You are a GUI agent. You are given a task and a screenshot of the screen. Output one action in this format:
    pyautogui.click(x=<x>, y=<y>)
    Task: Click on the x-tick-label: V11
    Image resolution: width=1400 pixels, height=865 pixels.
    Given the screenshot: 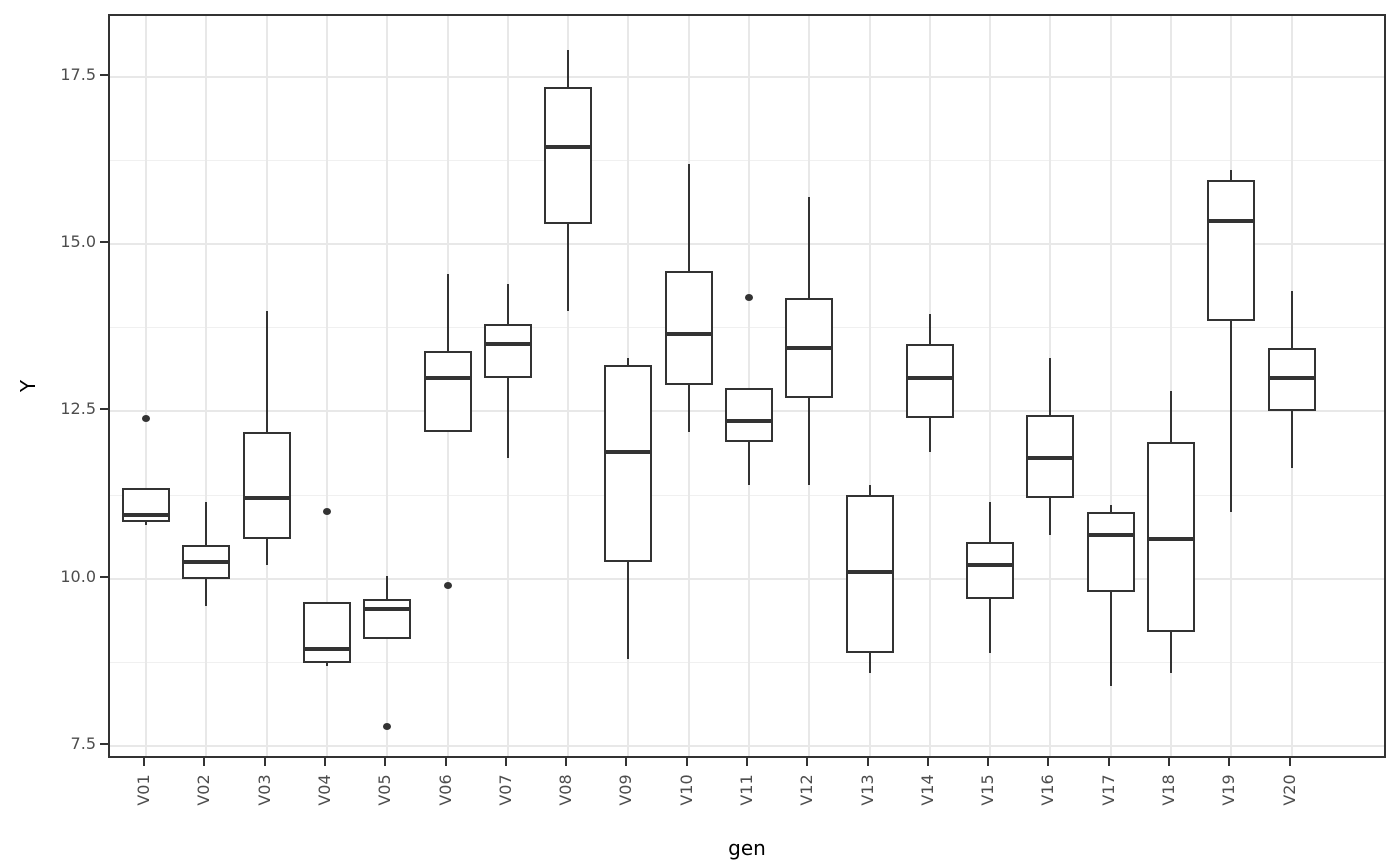 What is the action you would take?
    pyautogui.click(x=746, y=790)
    